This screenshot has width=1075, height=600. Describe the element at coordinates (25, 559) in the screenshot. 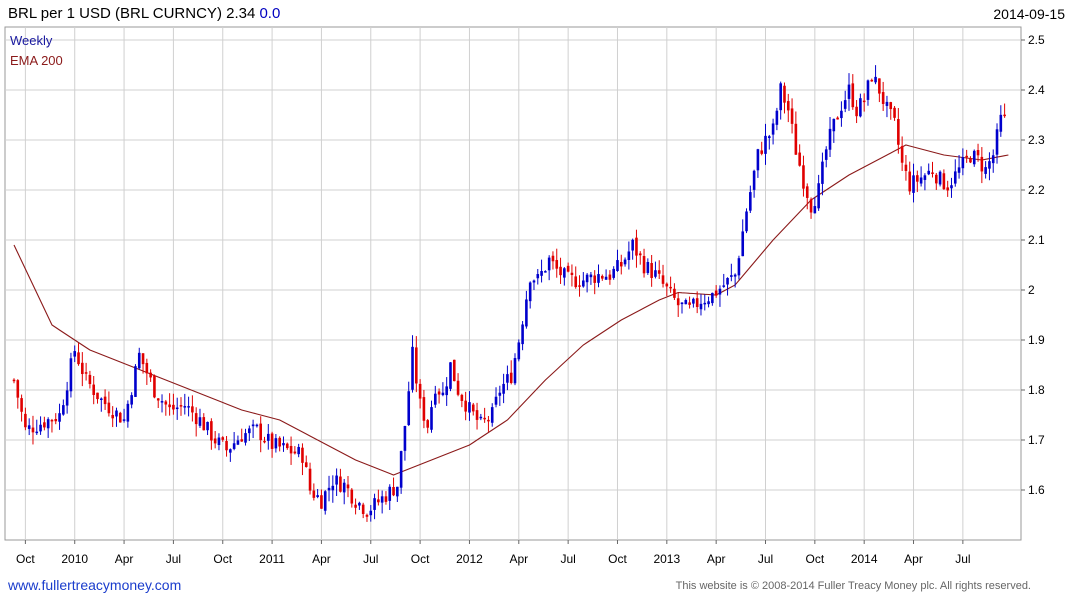

I see `x-tick-label: Oct` at that location.